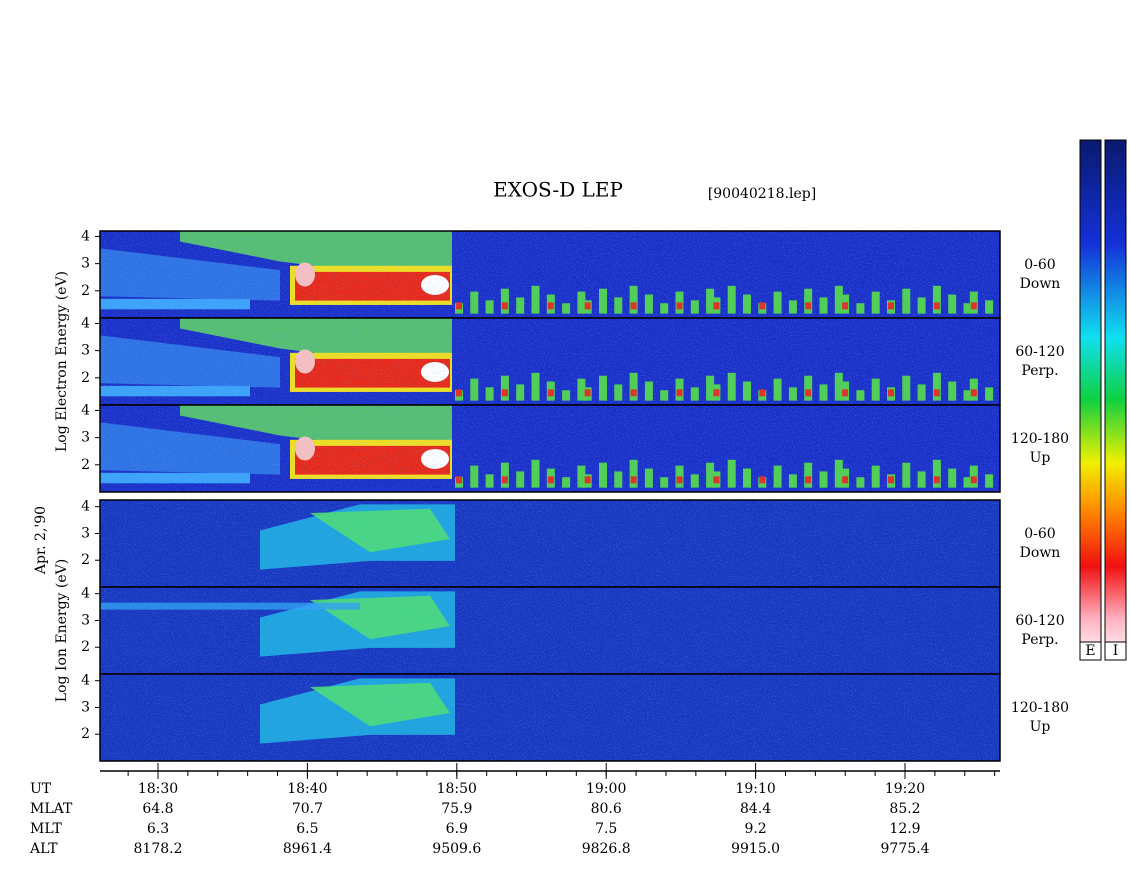 The height and width of the screenshot is (879, 1130). What do you see at coordinates (755, 849) in the screenshot?
I see `row-value: 9915.0` at bounding box center [755, 849].